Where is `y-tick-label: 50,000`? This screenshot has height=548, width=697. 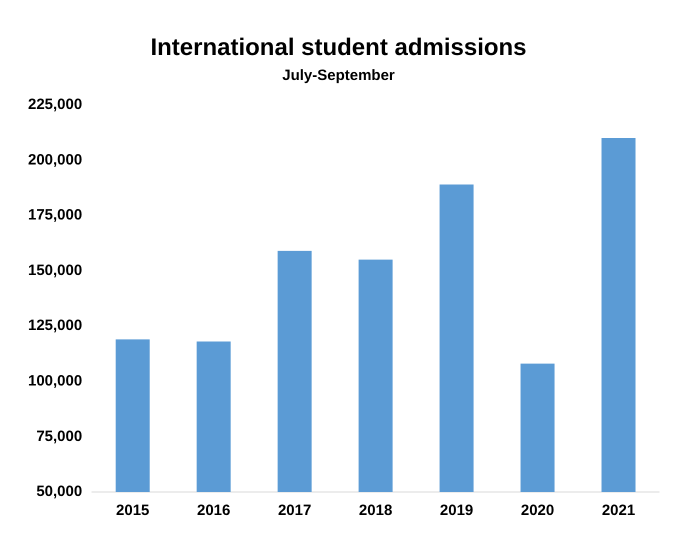
y-tick-label: 50,000 is located at coordinates (59, 491).